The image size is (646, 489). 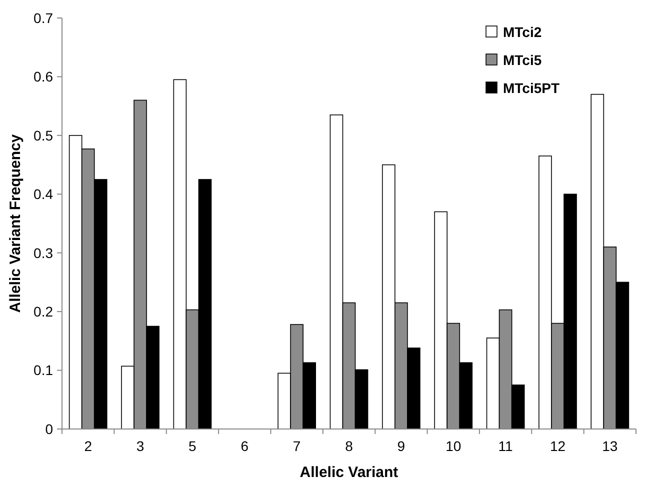 I want to click on x-tick-label: 7, so click(x=296, y=446).